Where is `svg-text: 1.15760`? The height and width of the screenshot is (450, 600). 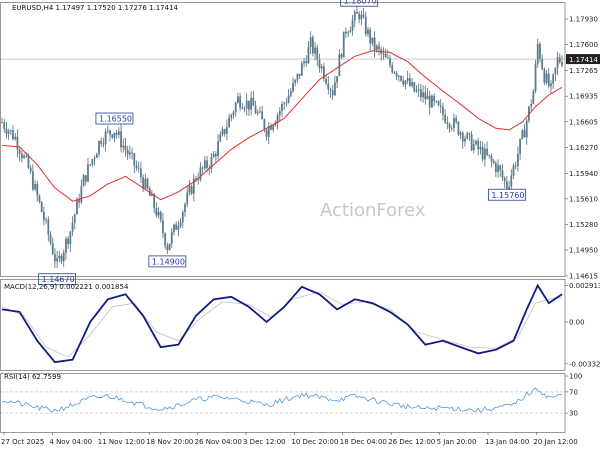
svg-text: 1.15760 is located at coordinates (507, 195).